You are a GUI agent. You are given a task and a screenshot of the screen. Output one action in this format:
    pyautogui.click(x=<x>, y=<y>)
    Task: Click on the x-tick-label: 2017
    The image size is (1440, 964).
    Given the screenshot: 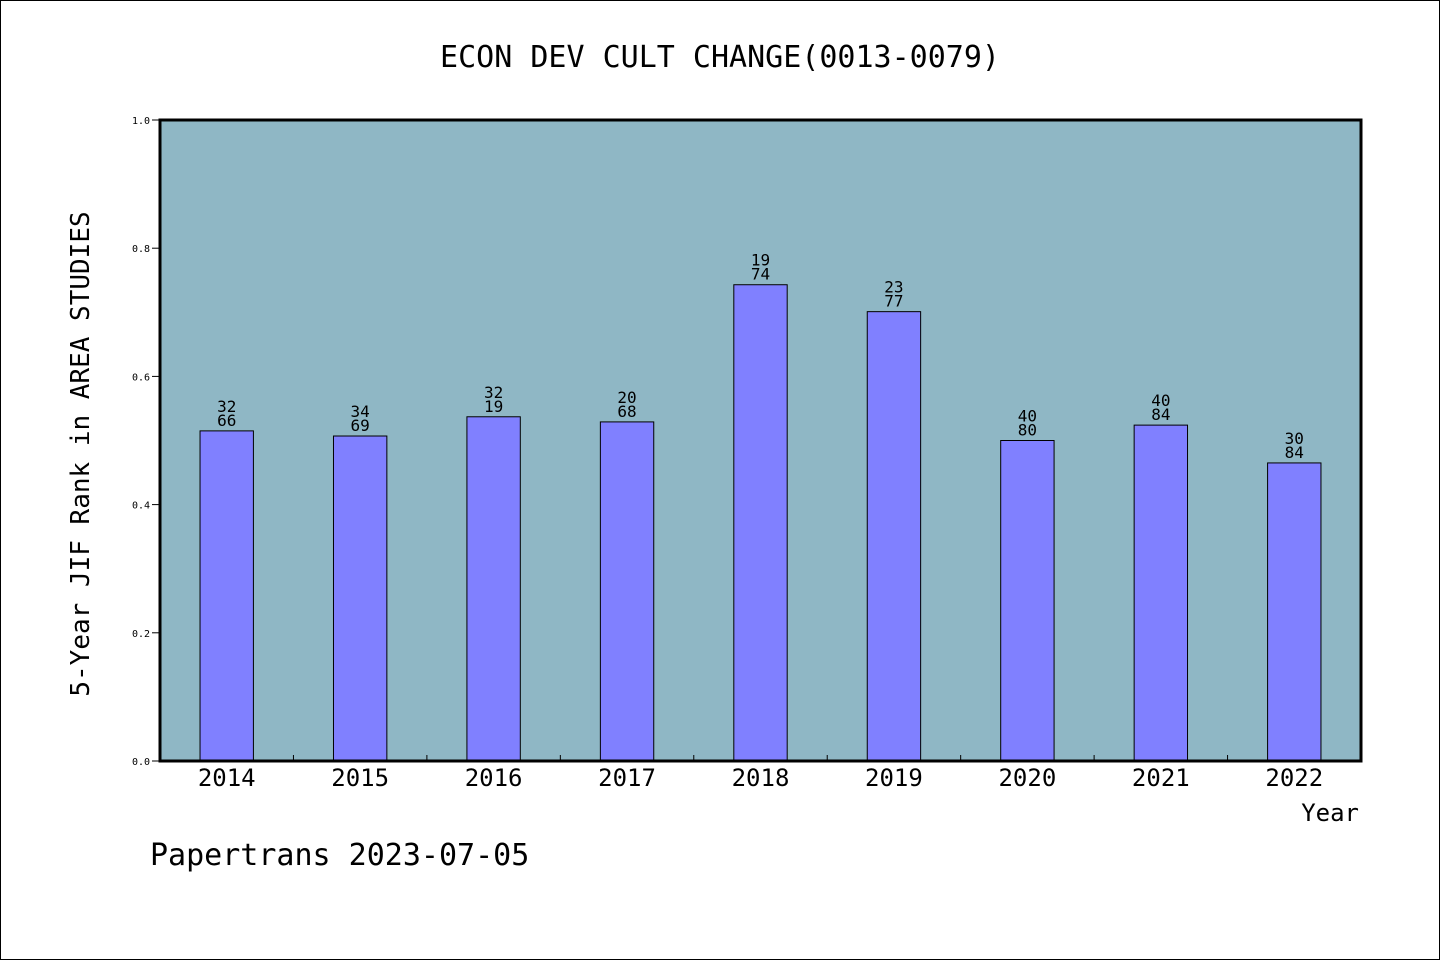 What is the action you would take?
    pyautogui.click(x=627, y=778)
    